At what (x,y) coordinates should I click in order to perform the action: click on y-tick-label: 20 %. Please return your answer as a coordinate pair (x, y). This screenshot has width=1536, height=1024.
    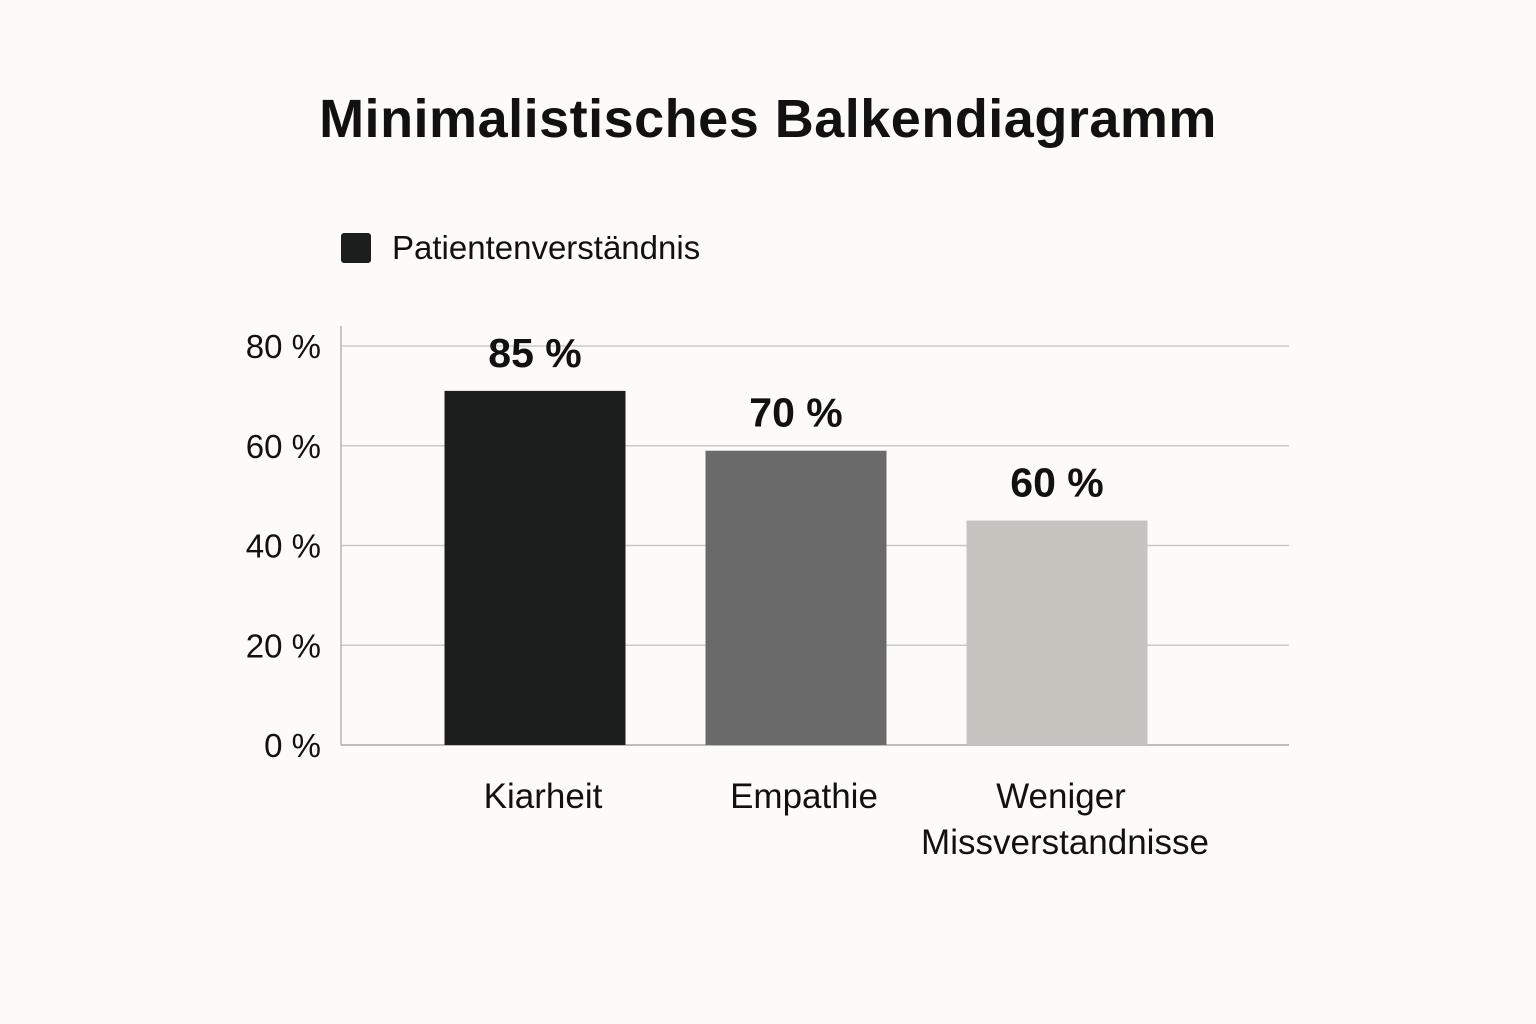
    Looking at the image, I should click on (283, 645).